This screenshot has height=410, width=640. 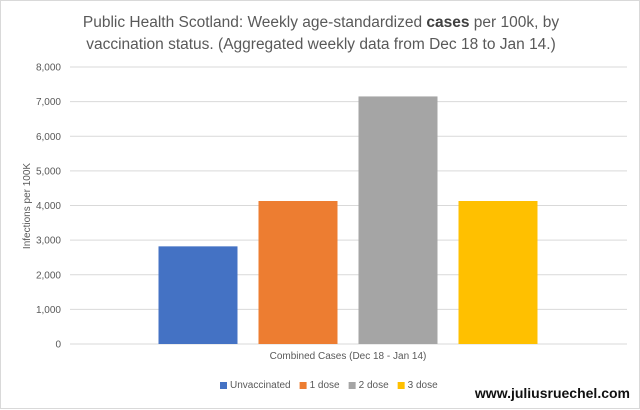 What do you see at coordinates (198, 295) in the screenshot?
I see `bar-unvaccinated` at bounding box center [198, 295].